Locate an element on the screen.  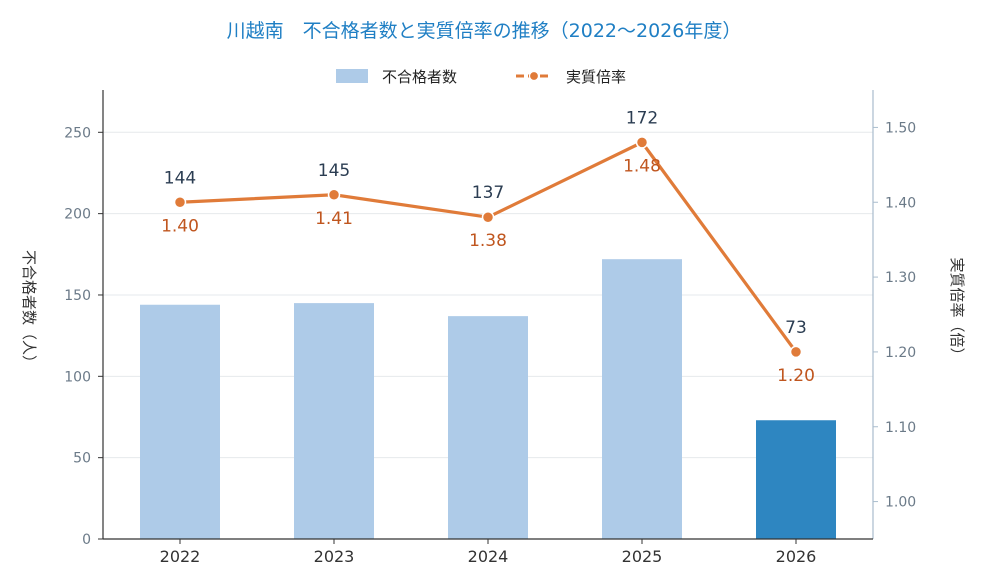
x-tick-label-2024: 2024 is located at coordinates (488, 556).